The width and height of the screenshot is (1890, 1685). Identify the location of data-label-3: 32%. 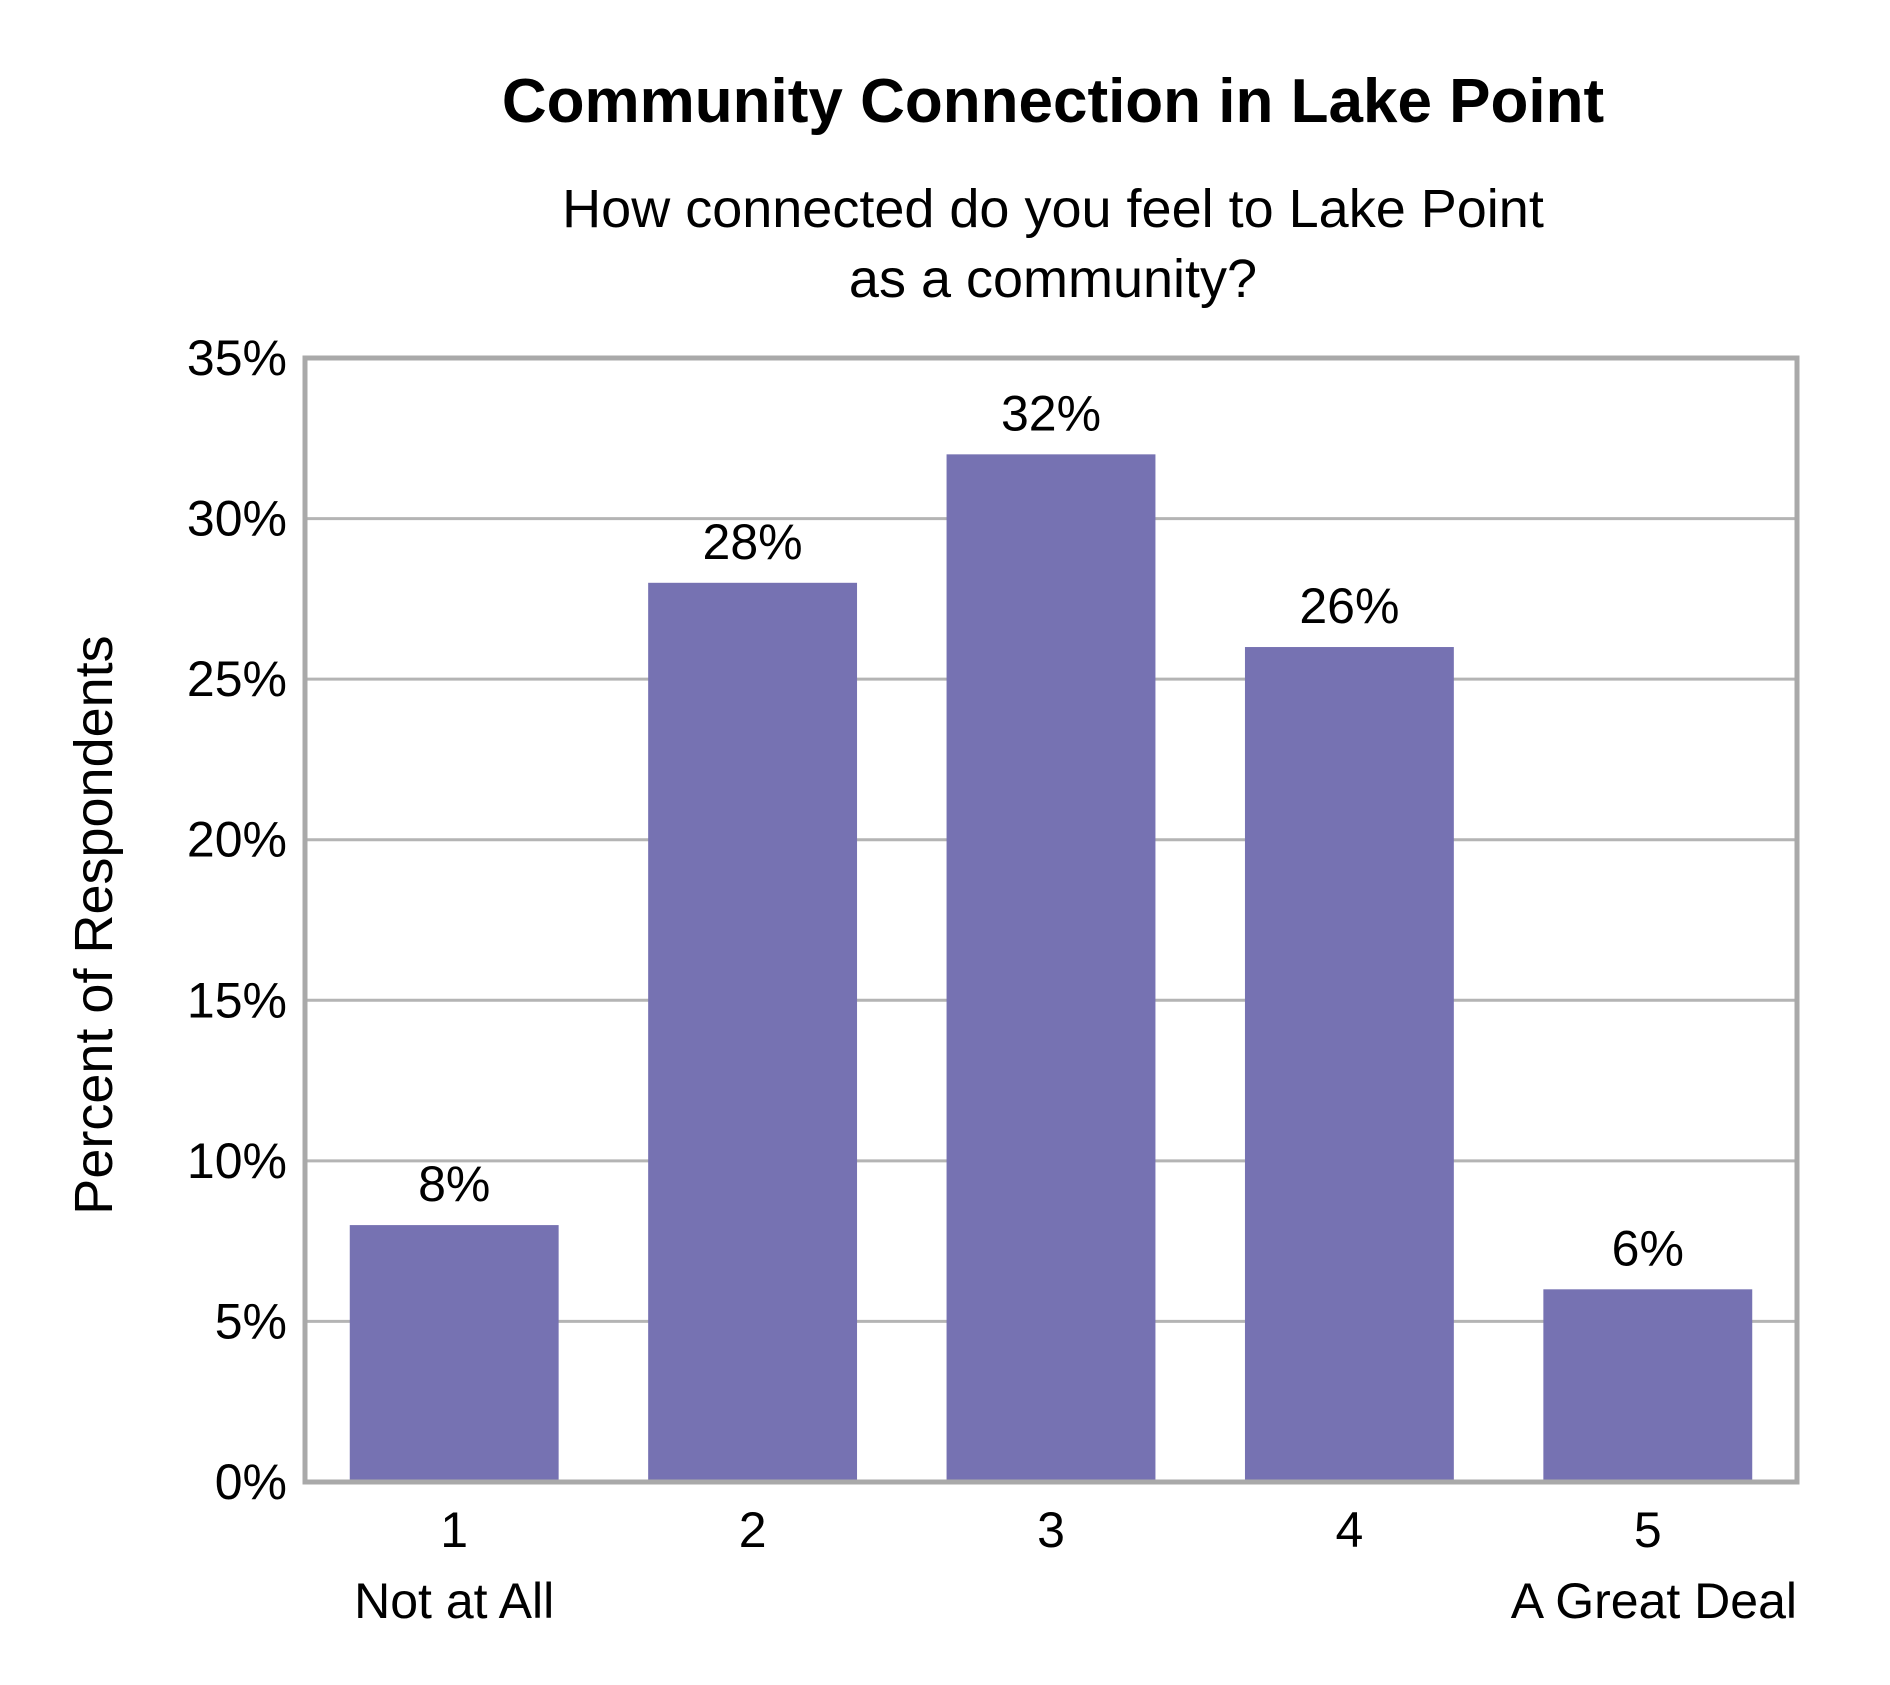
(1051, 413).